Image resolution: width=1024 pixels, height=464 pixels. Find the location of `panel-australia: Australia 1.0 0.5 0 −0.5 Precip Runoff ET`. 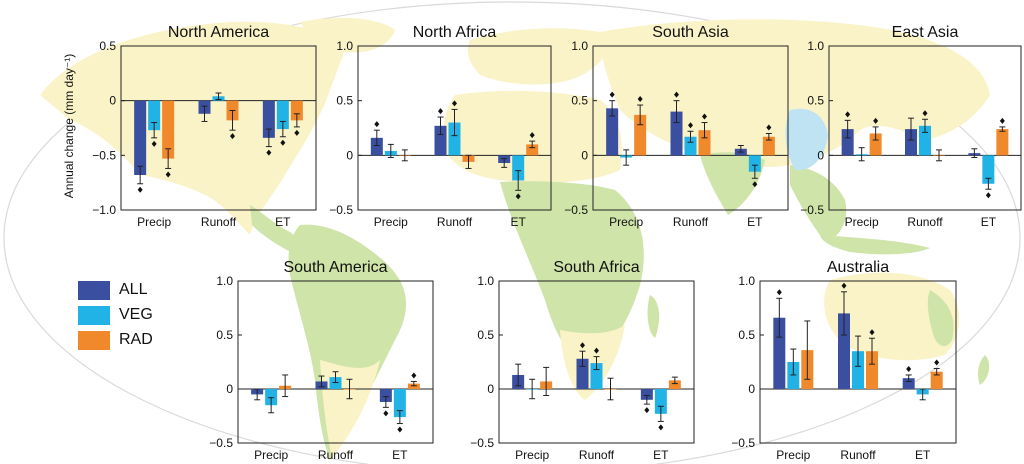

panel-australia: Australia 1.0 0.5 0 −0.5 Precip Runoff ET is located at coordinates (844, 360).